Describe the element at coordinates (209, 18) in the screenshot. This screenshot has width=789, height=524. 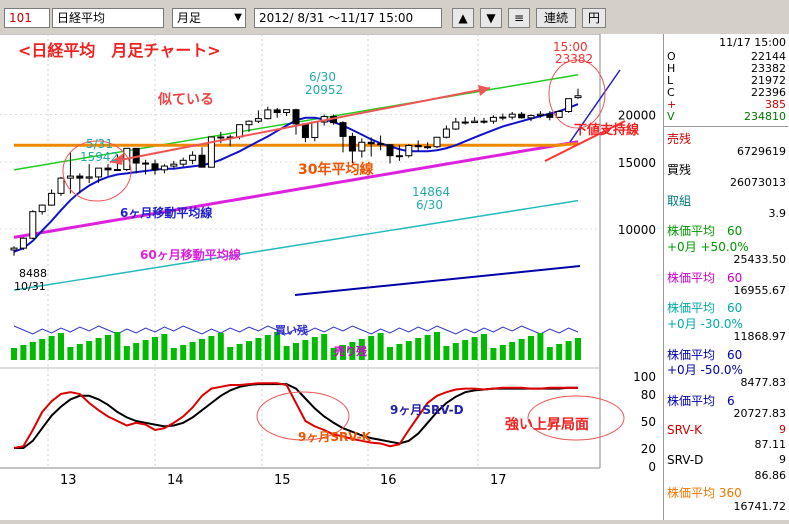
I see `period-select: 月足 ▼` at that location.